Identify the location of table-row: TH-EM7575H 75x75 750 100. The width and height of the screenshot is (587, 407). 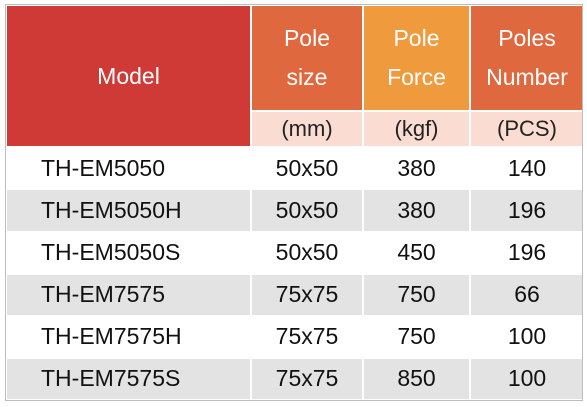
(295, 336).